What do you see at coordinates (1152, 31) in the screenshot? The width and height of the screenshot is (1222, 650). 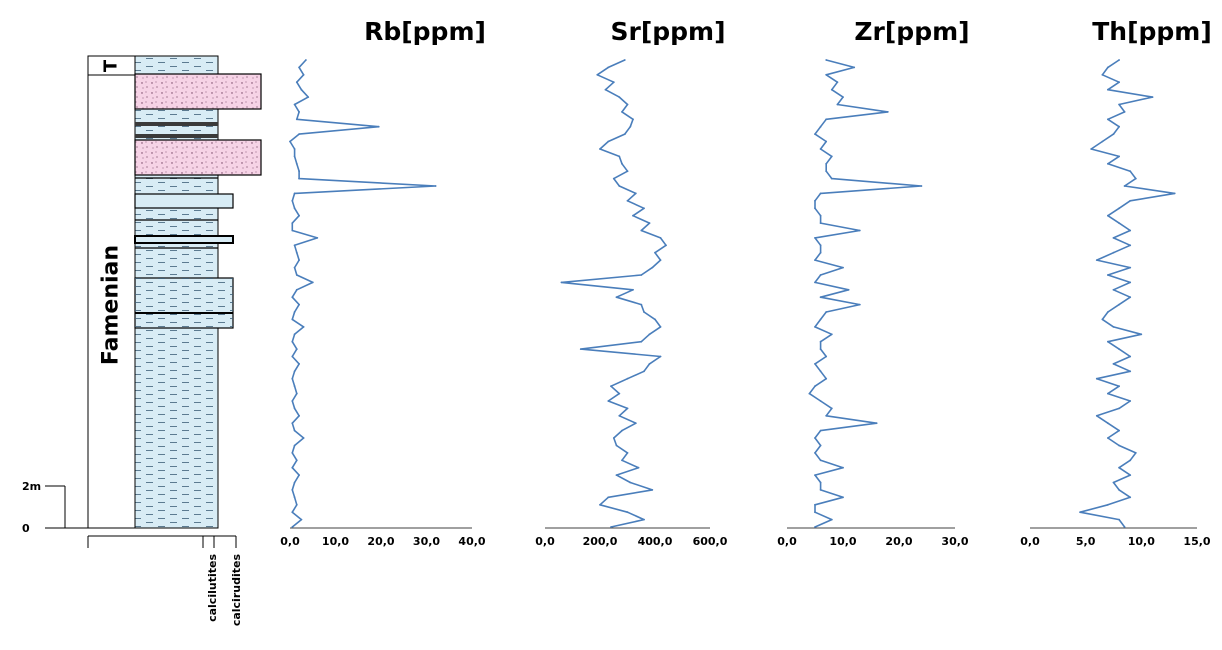 I see `chart-title: Th[ppm]` at bounding box center [1152, 31].